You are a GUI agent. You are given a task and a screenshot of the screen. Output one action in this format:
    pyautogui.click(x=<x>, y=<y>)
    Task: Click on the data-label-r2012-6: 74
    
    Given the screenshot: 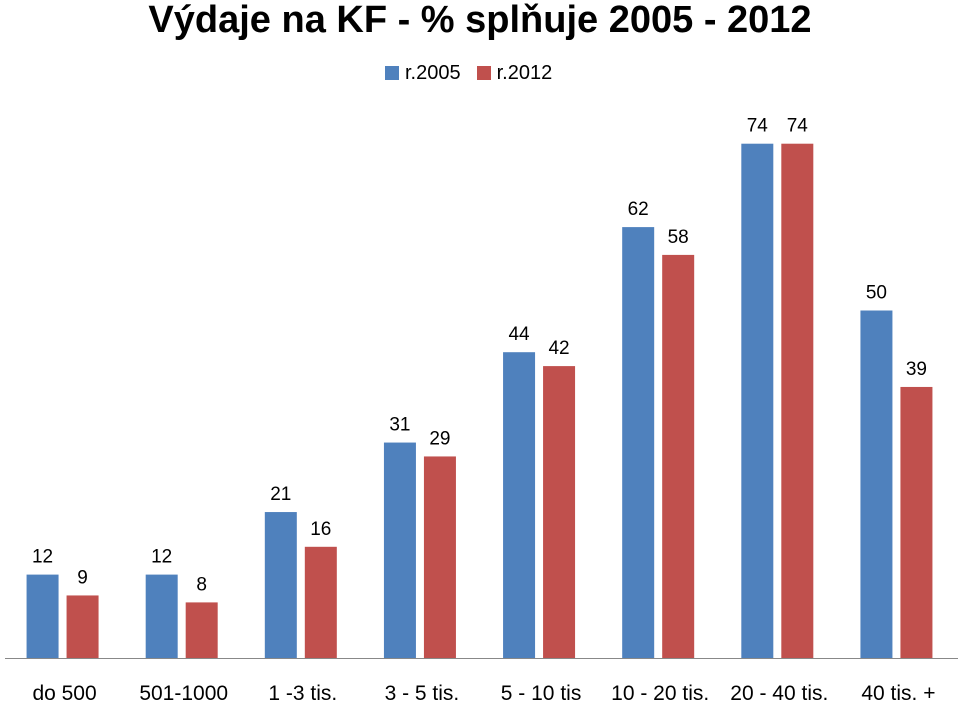 What is the action you would take?
    pyautogui.click(x=798, y=126)
    